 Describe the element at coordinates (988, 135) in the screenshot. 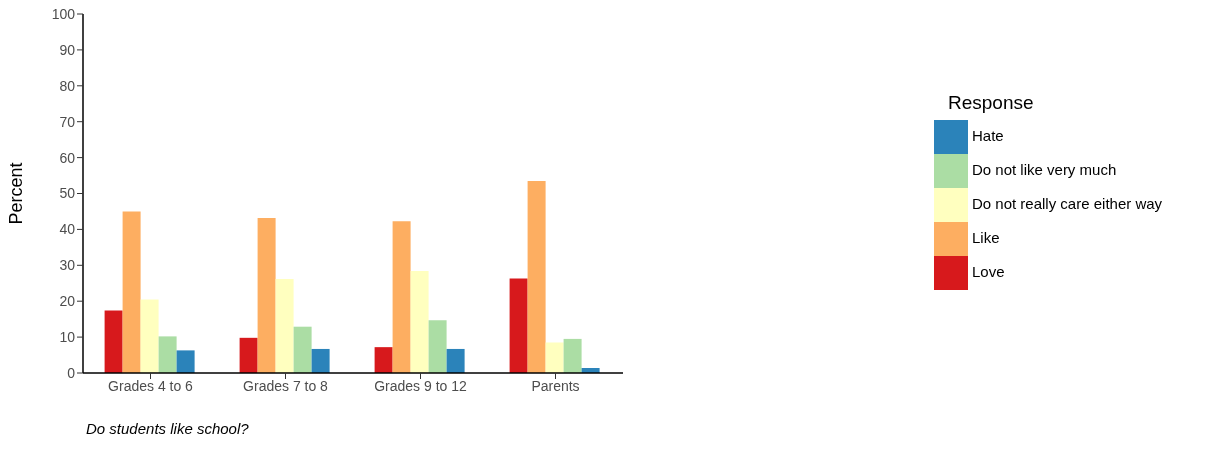

I see `legend-label: Hate` at that location.